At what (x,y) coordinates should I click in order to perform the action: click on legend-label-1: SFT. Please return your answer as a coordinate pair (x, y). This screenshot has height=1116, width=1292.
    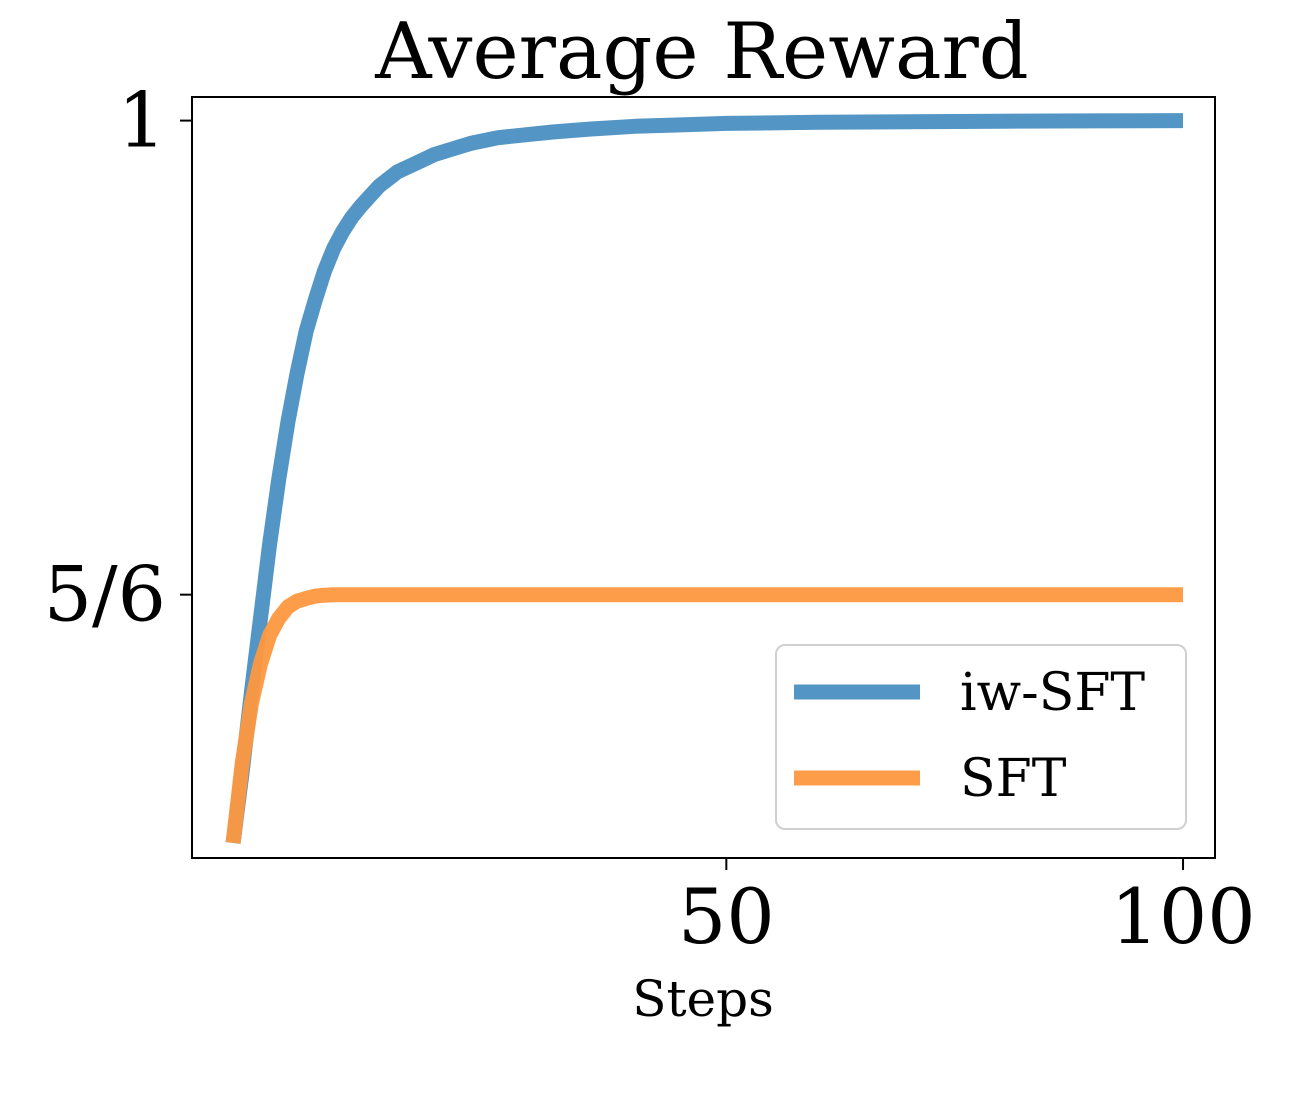
    Looking at the image, I should click on (1013, 779).